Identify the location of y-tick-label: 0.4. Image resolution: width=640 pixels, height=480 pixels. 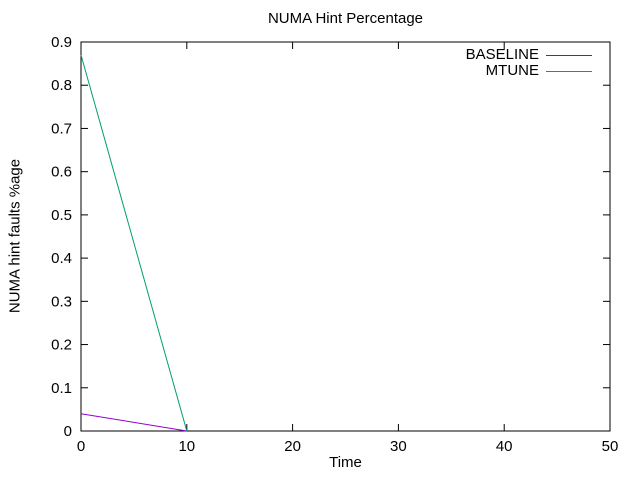
(61, 258).